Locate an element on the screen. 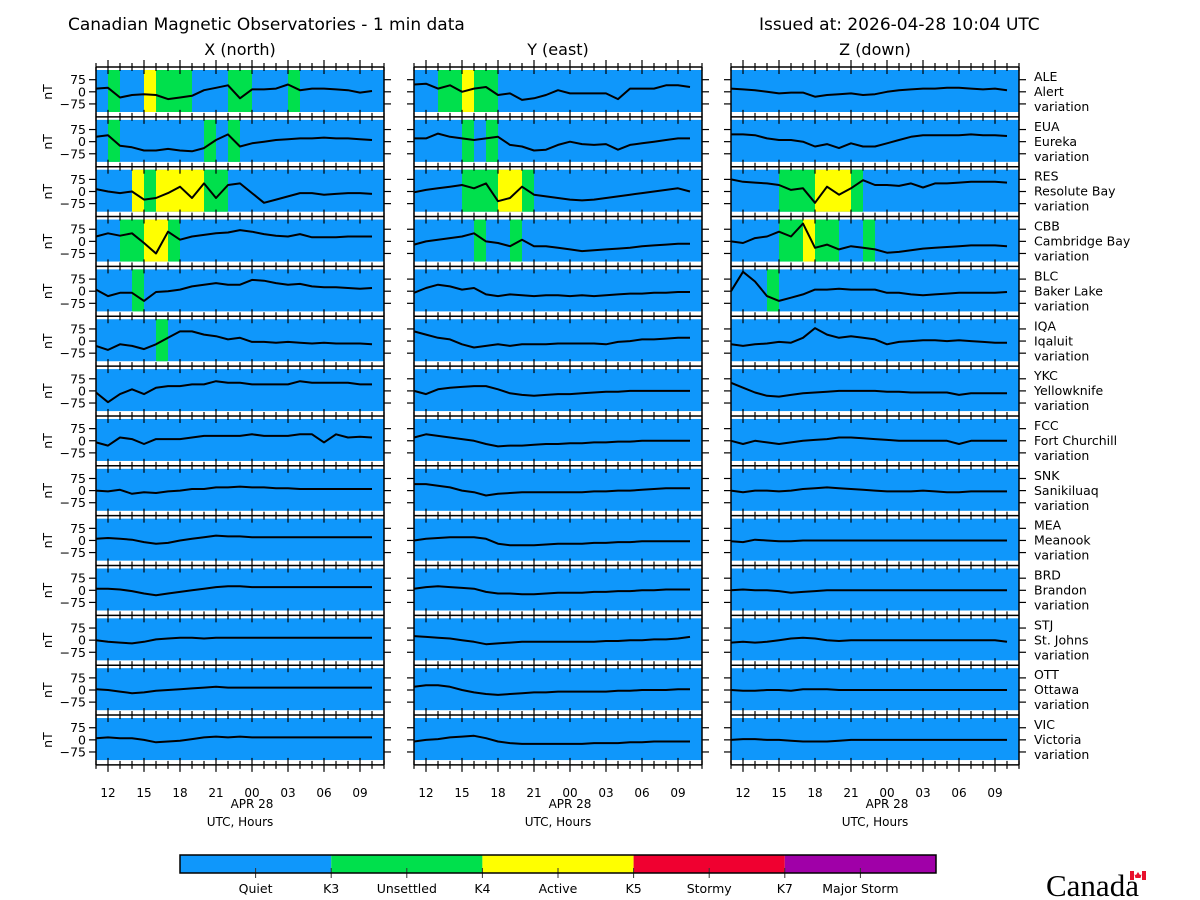 Image resolution: width=1200 pixels, height=900 pixels. legend-boundary-label: K3 is located at coordinates (331, 888).